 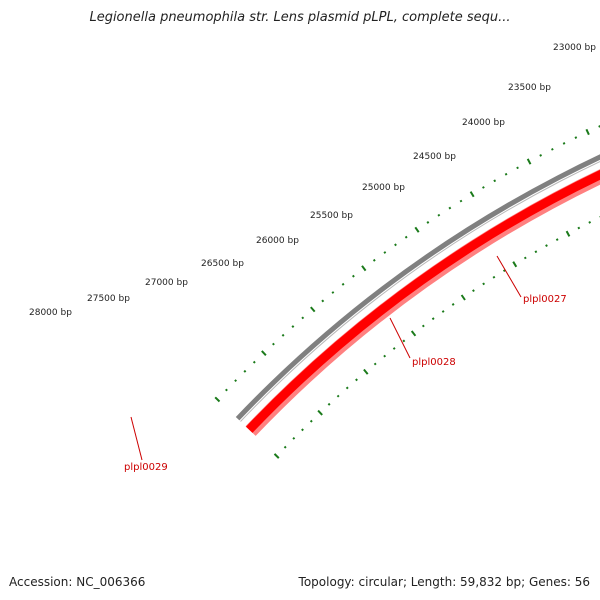 What do you see at coordinates (529, 88) in the screenshot?
I see `scale-label-23500: 23500 bp` at bounding box center [529, 88].